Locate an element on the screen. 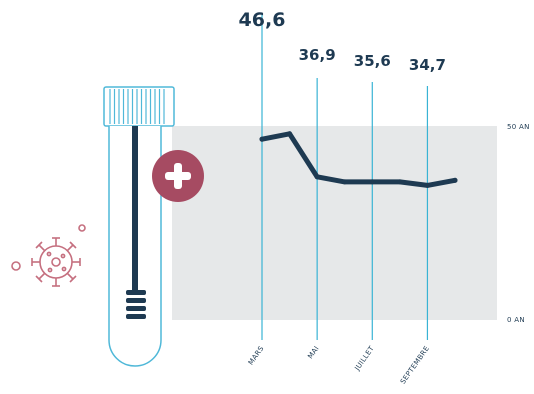 This screenshot has width=534, height=394. y-axis-label-top: 50 AN is located at coordinates (518, 127).